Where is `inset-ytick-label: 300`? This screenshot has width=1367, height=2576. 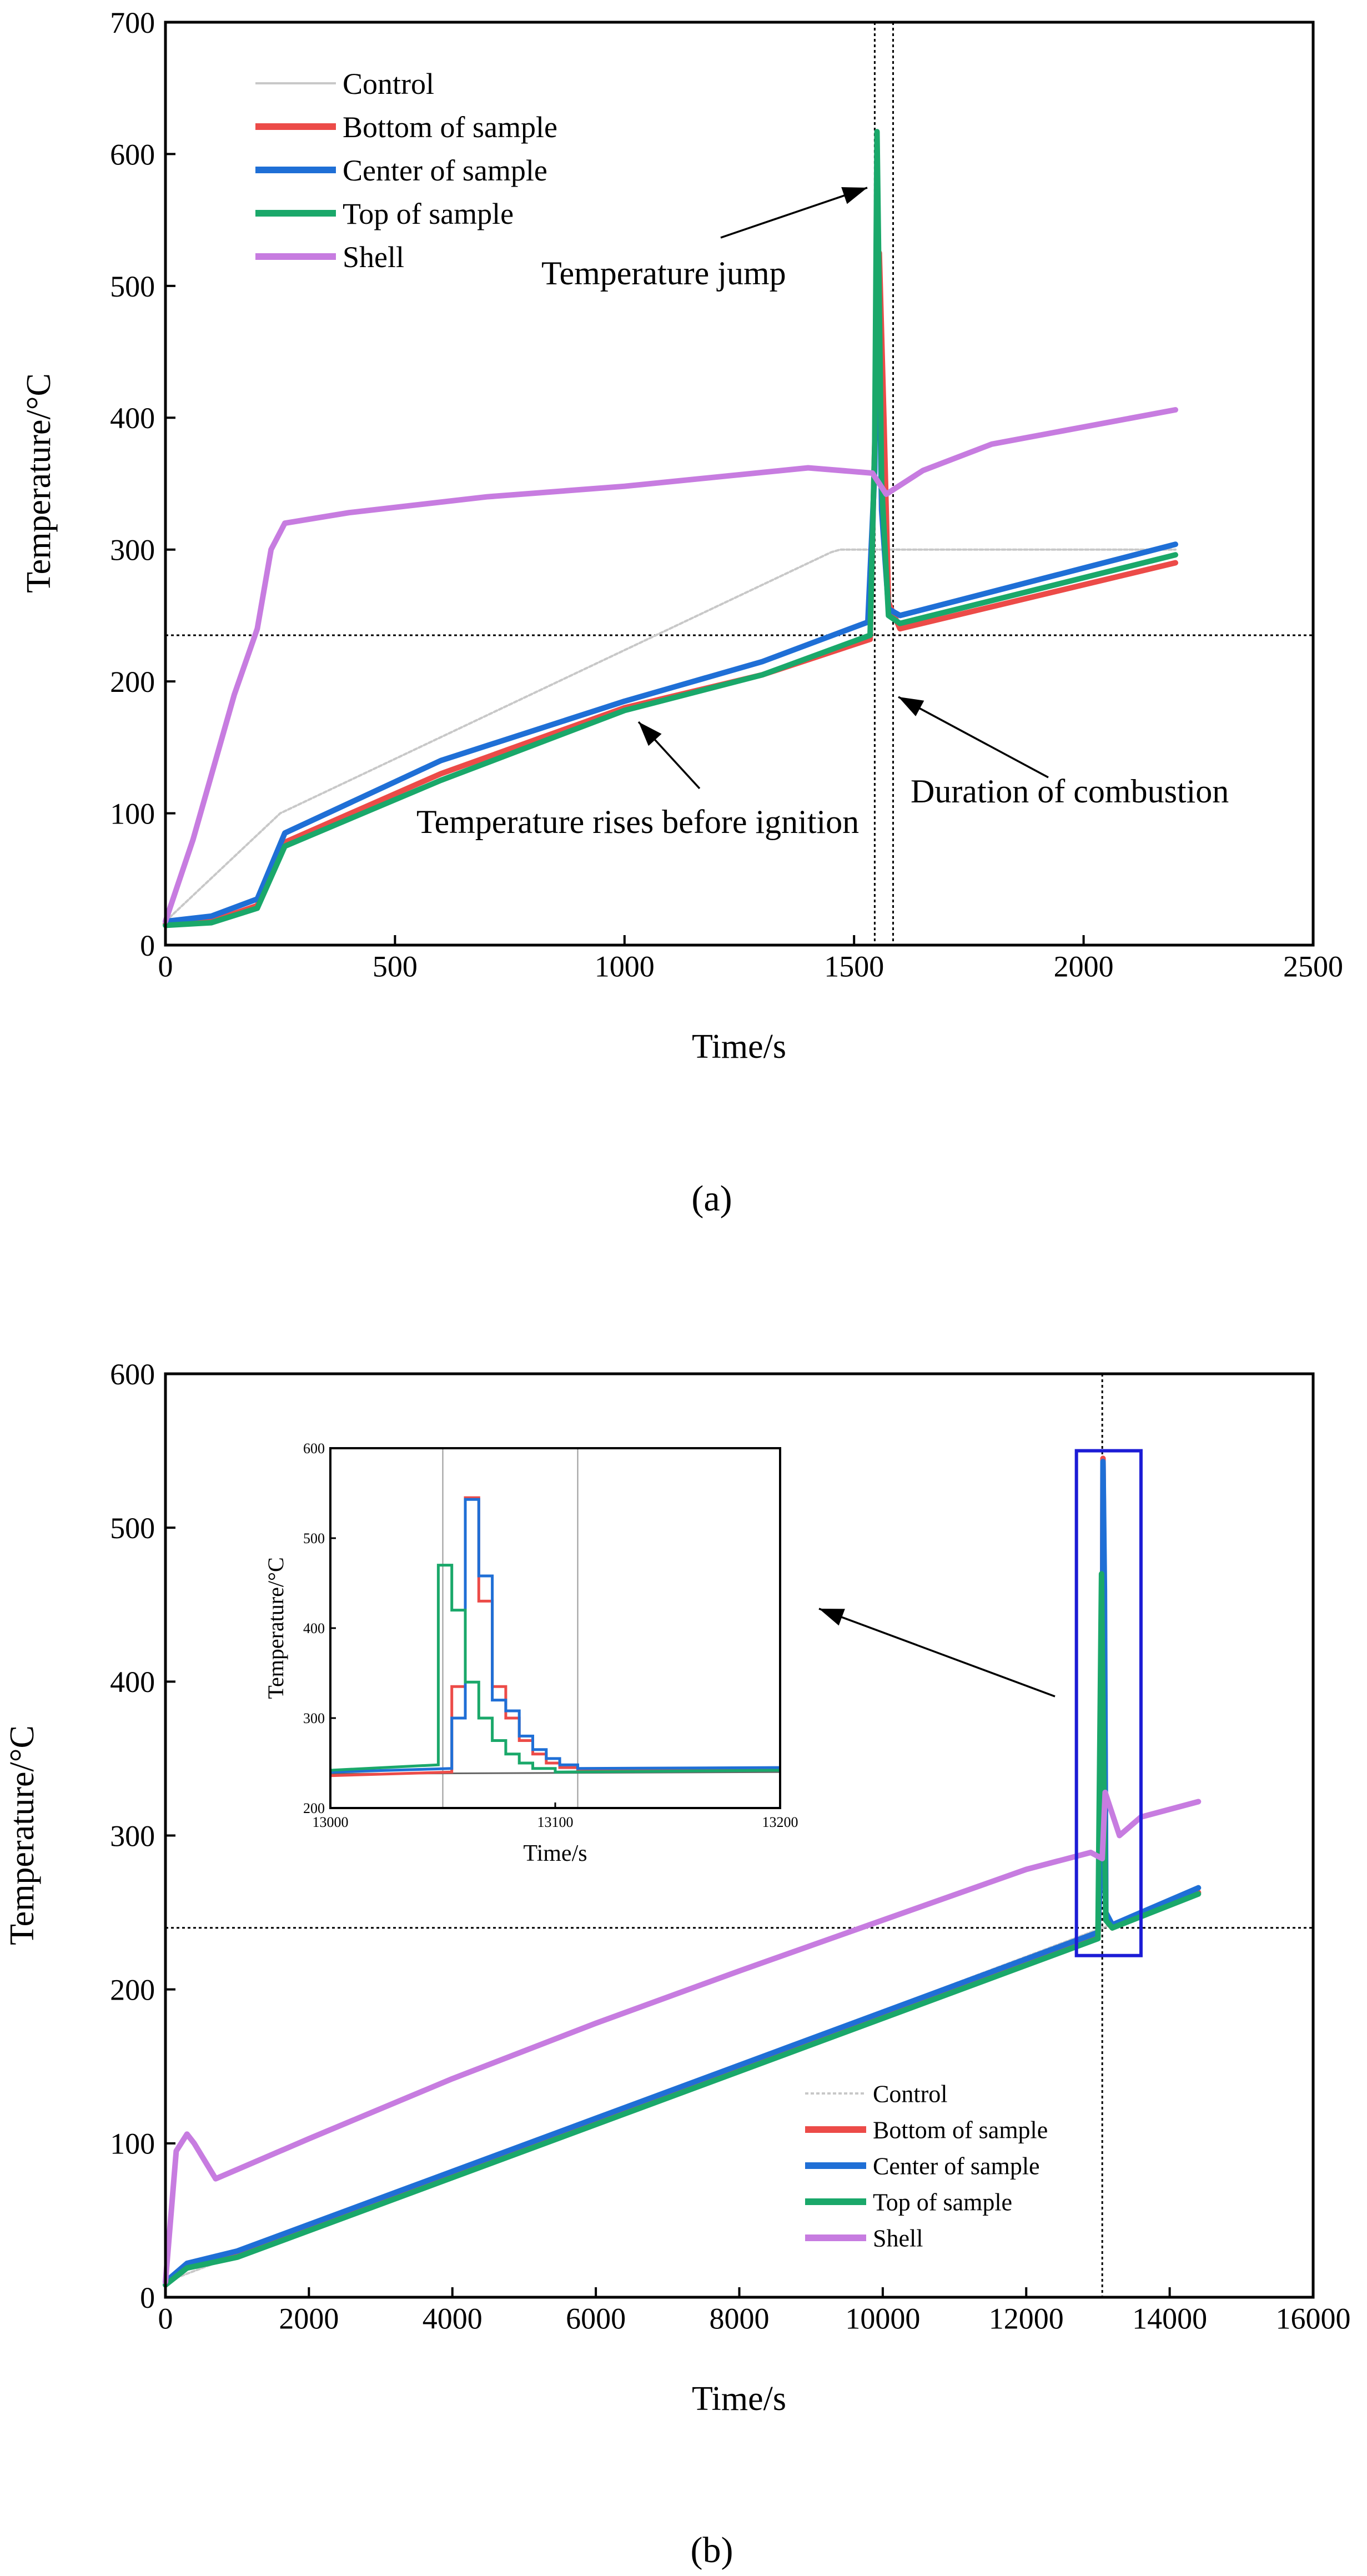 inset-ytick-label: 300 is located at coordinates (314, 1718).